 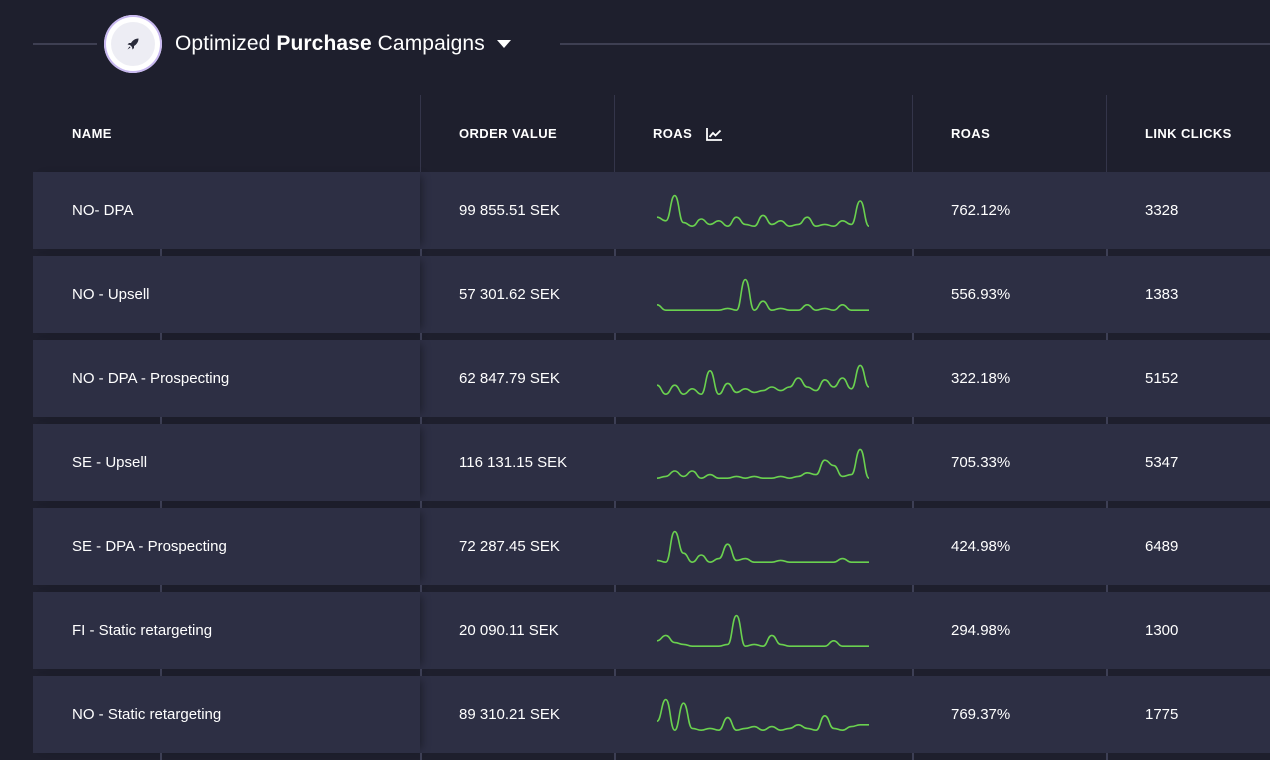 What do you see at coordinates (714, 134) in the screenshot?
I see `trend-chart-icon` at bounding box center [714, 134].